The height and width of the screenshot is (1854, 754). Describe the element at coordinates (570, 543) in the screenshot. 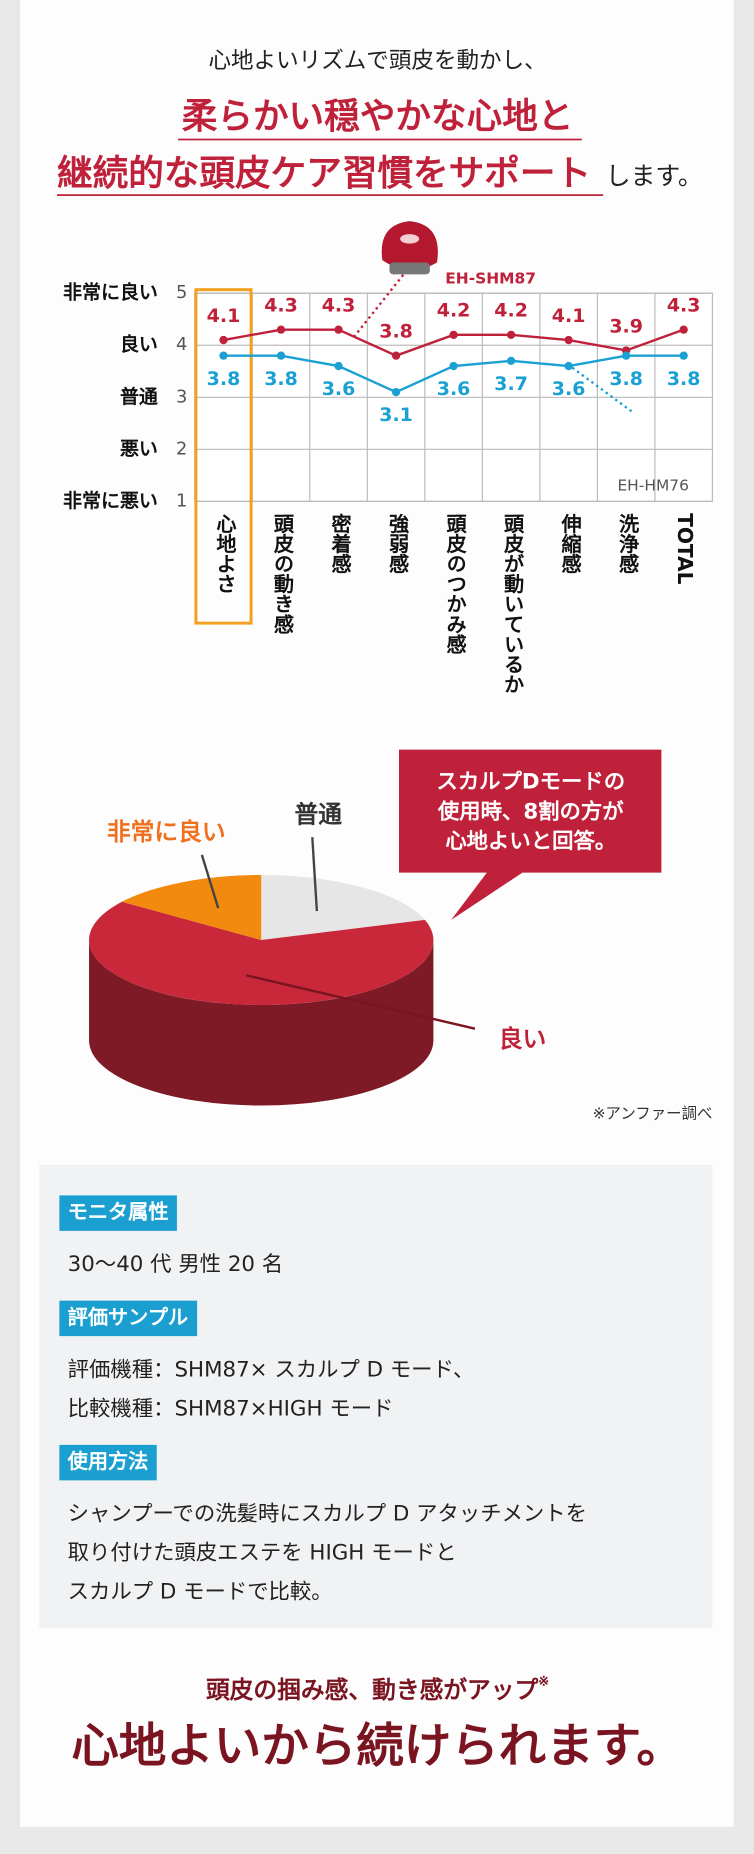

I see `x-tick-label: 伸縮感` at that location.